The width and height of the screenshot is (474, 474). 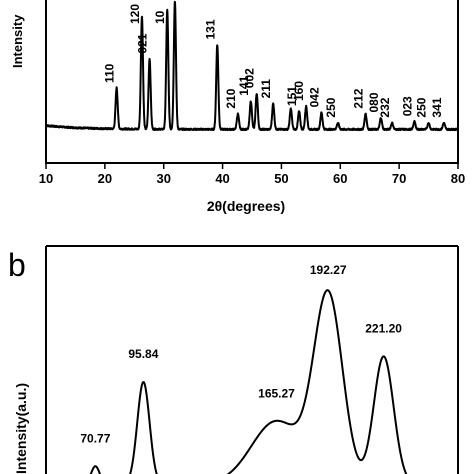 What do you see at coordinates (299, 91) in the screenshot?
I see `panel-a-peak-label: 160` at bounding box center [299, 91].